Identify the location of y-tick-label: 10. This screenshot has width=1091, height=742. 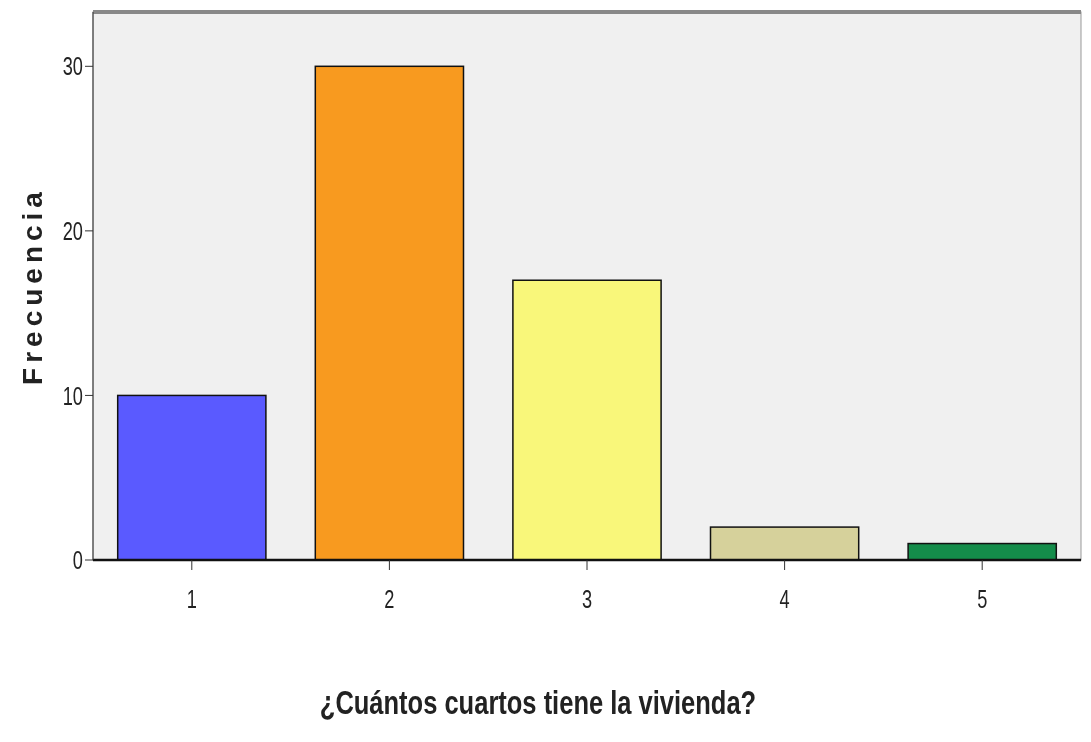
(72, 396).